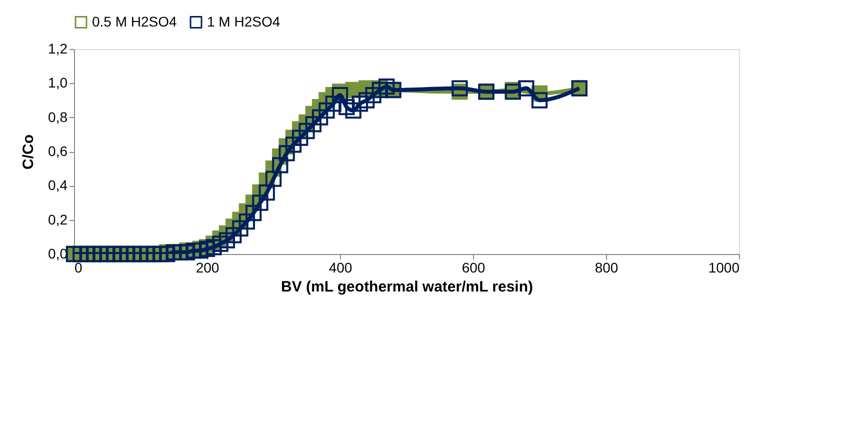 The image size is (857, 426). Describe the element at coordinates (58, 185) in the screenshot. I see `y-tick-label: 0,4` at that location.